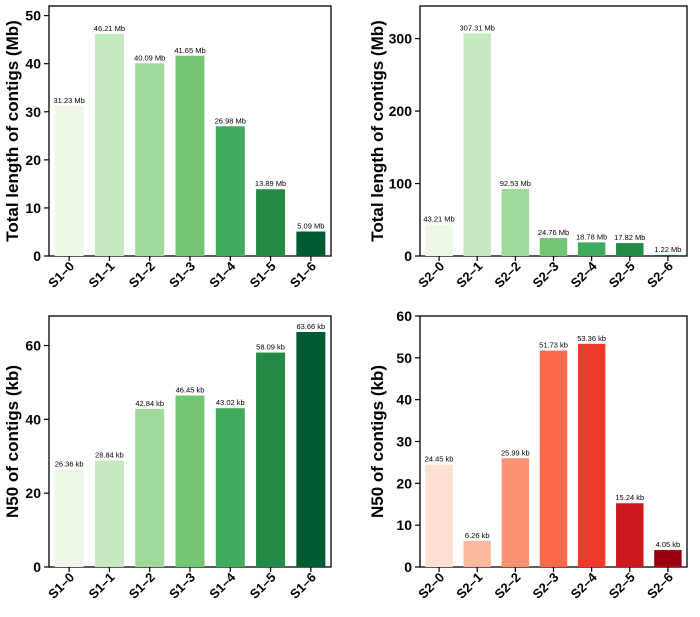 The height and width of the screenshot is (617, 700). I want to click on data-label: 6.26 kb, so click(477, 535).